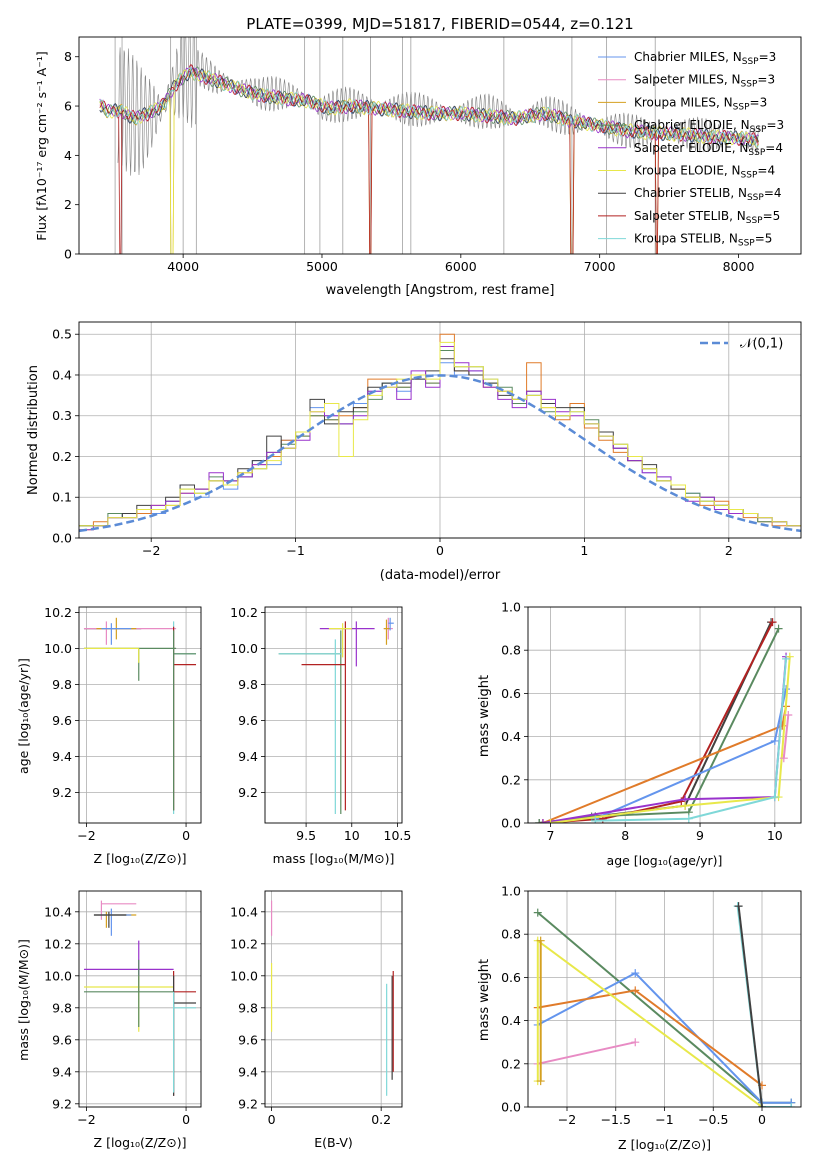  Describe the element at coordinates (600, 266) in the screenshot. I see `x-tick-label: 7000` at that location.